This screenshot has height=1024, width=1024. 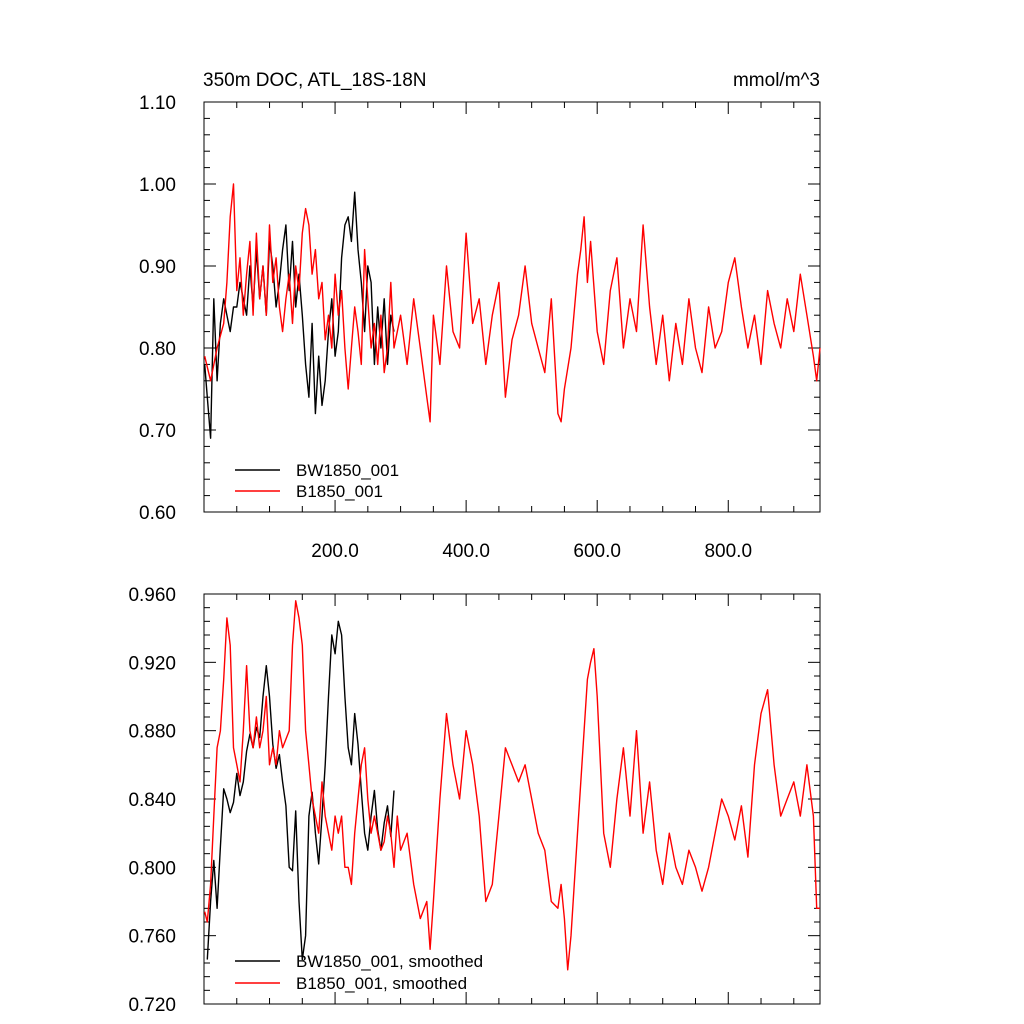 I want to click on y-tick-labels: 0.60 0.70 0.80 0.90 1.00 1.10, so click(x=157, y=308).